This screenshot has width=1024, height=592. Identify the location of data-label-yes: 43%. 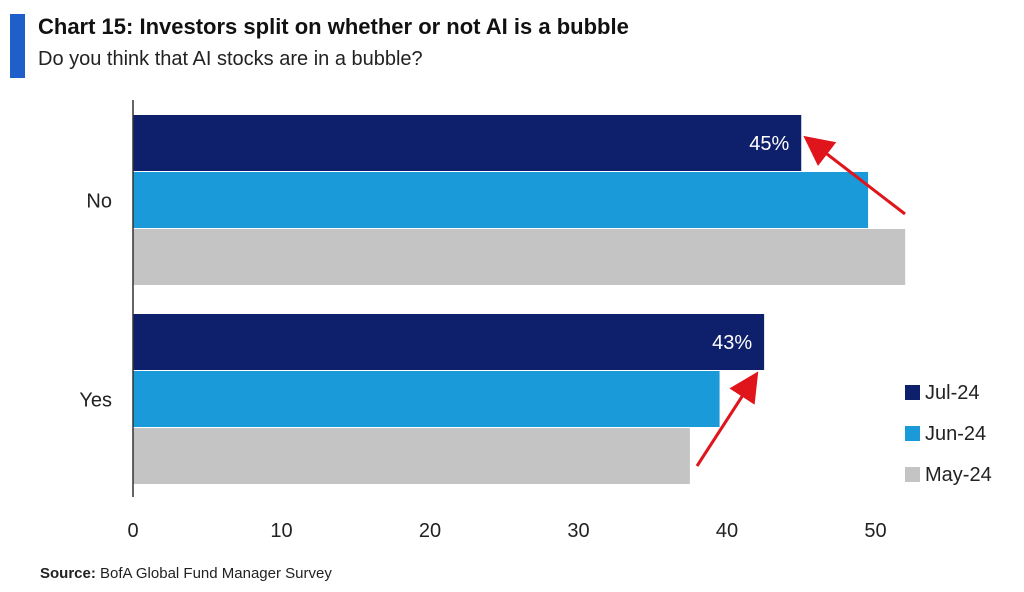
(732, 343).